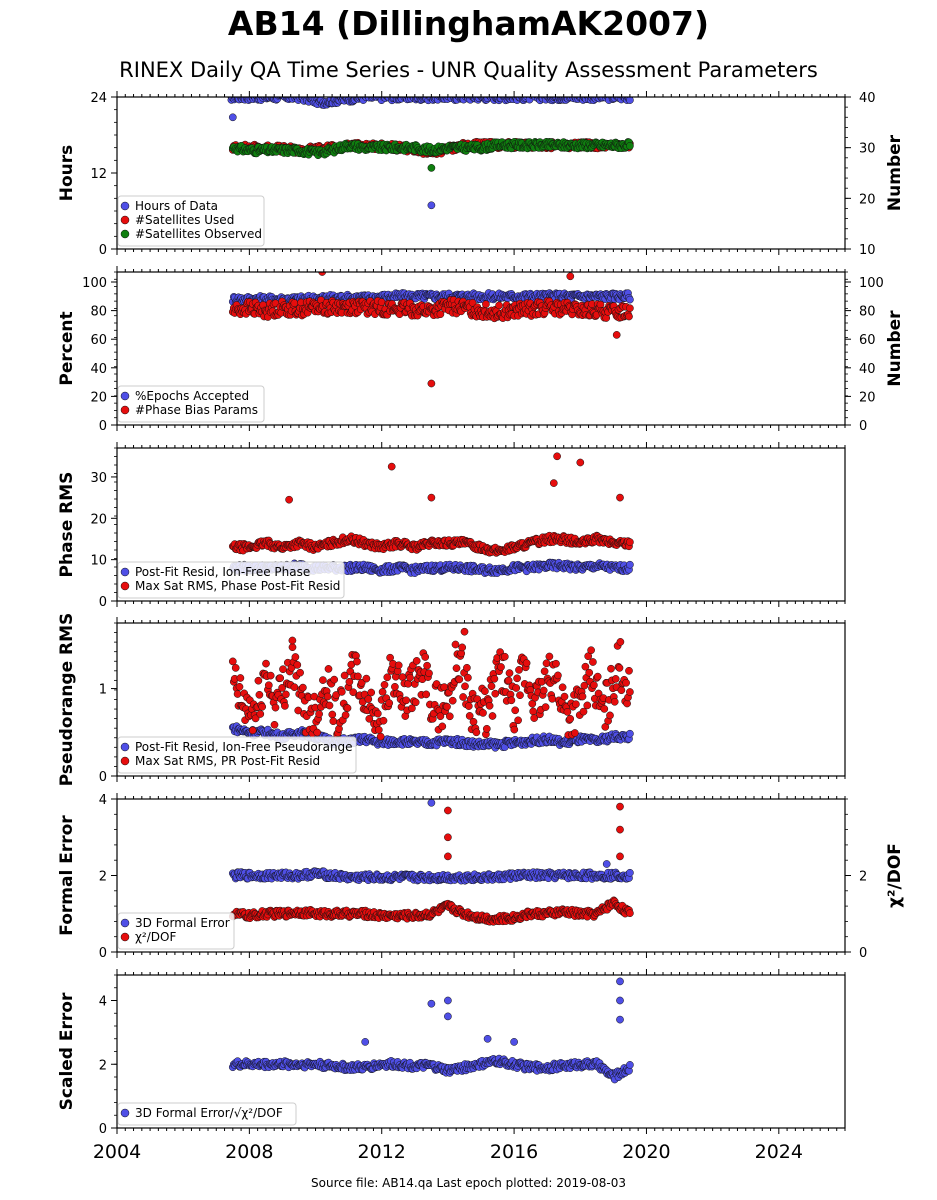 This screenshot has height=1200, width=937. I want to click on y2-tick-label: 40, so click(867, 369).